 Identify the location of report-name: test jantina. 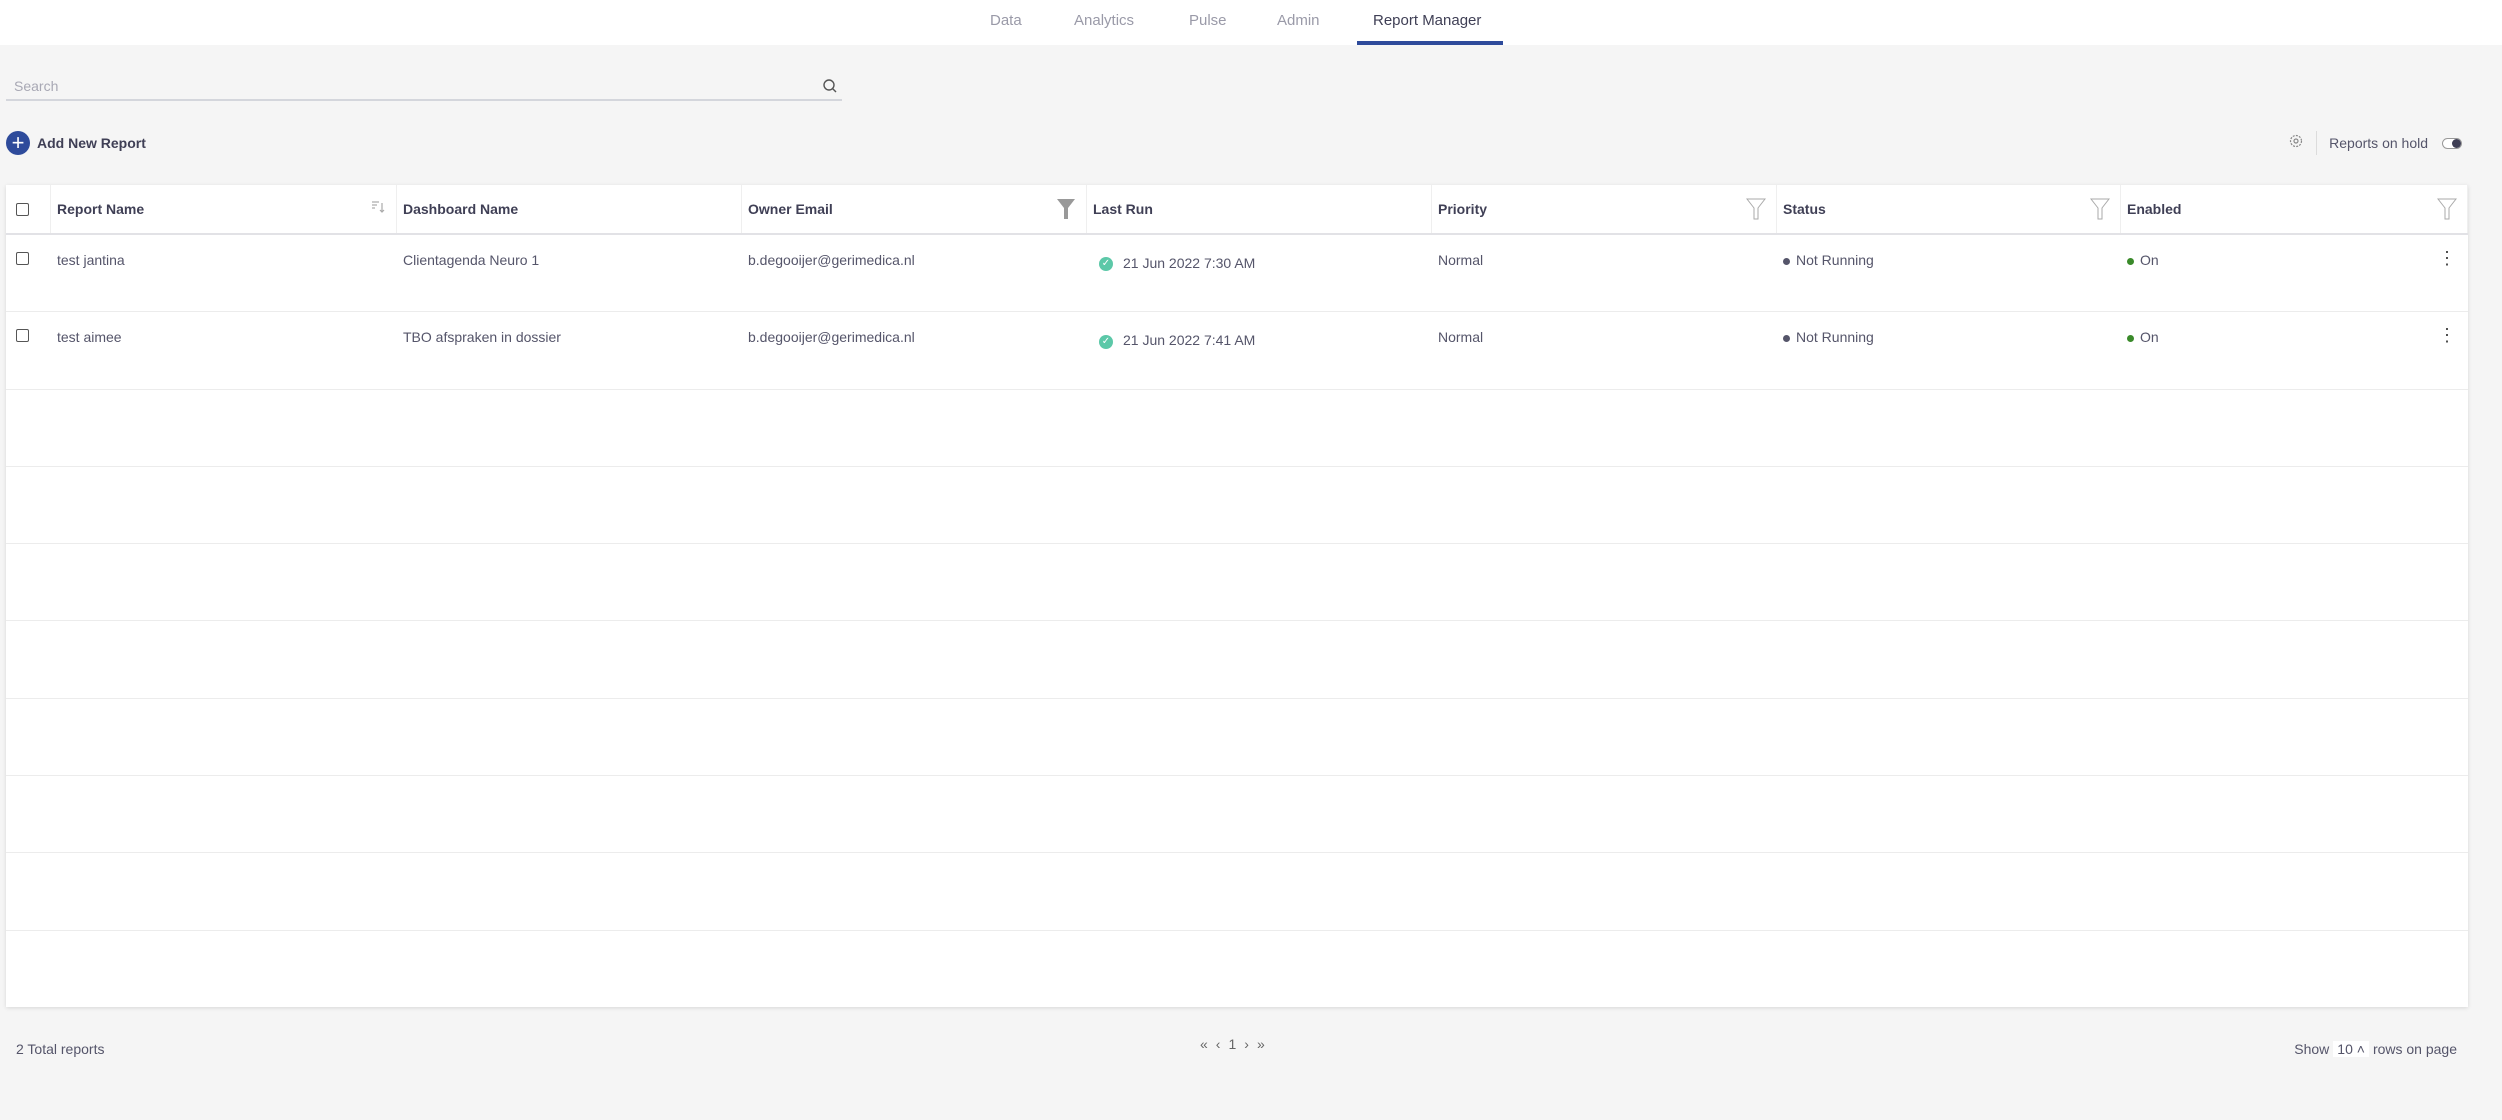
(91, 260).